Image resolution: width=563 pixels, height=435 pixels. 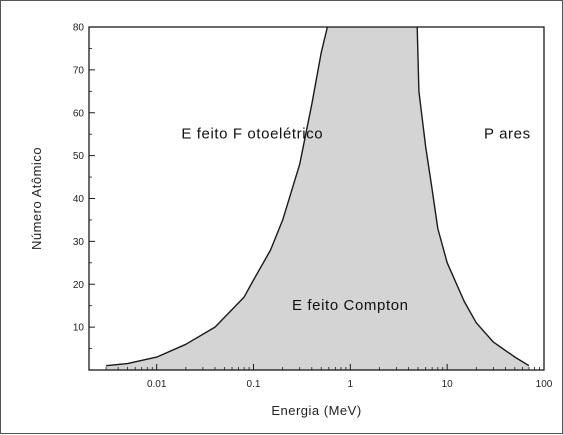 What do you see at coordinates (252, 133) in the screenshot?
I see `photoelectric-region-label: E feito F otoelétrico` at bounding box center [252, 133].